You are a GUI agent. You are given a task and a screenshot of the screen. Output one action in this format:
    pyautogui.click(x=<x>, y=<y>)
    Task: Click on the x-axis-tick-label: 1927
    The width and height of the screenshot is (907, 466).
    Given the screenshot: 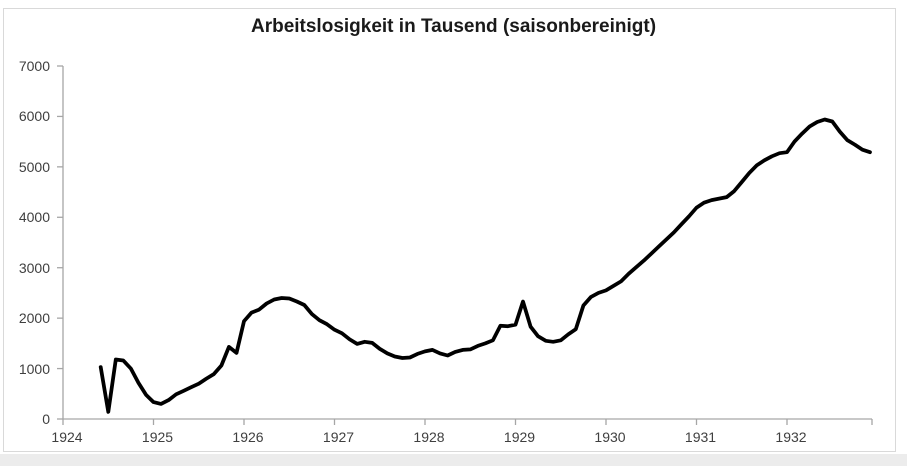 What is the action you would take?
    pyautogui.click(x=338, y=437)
    